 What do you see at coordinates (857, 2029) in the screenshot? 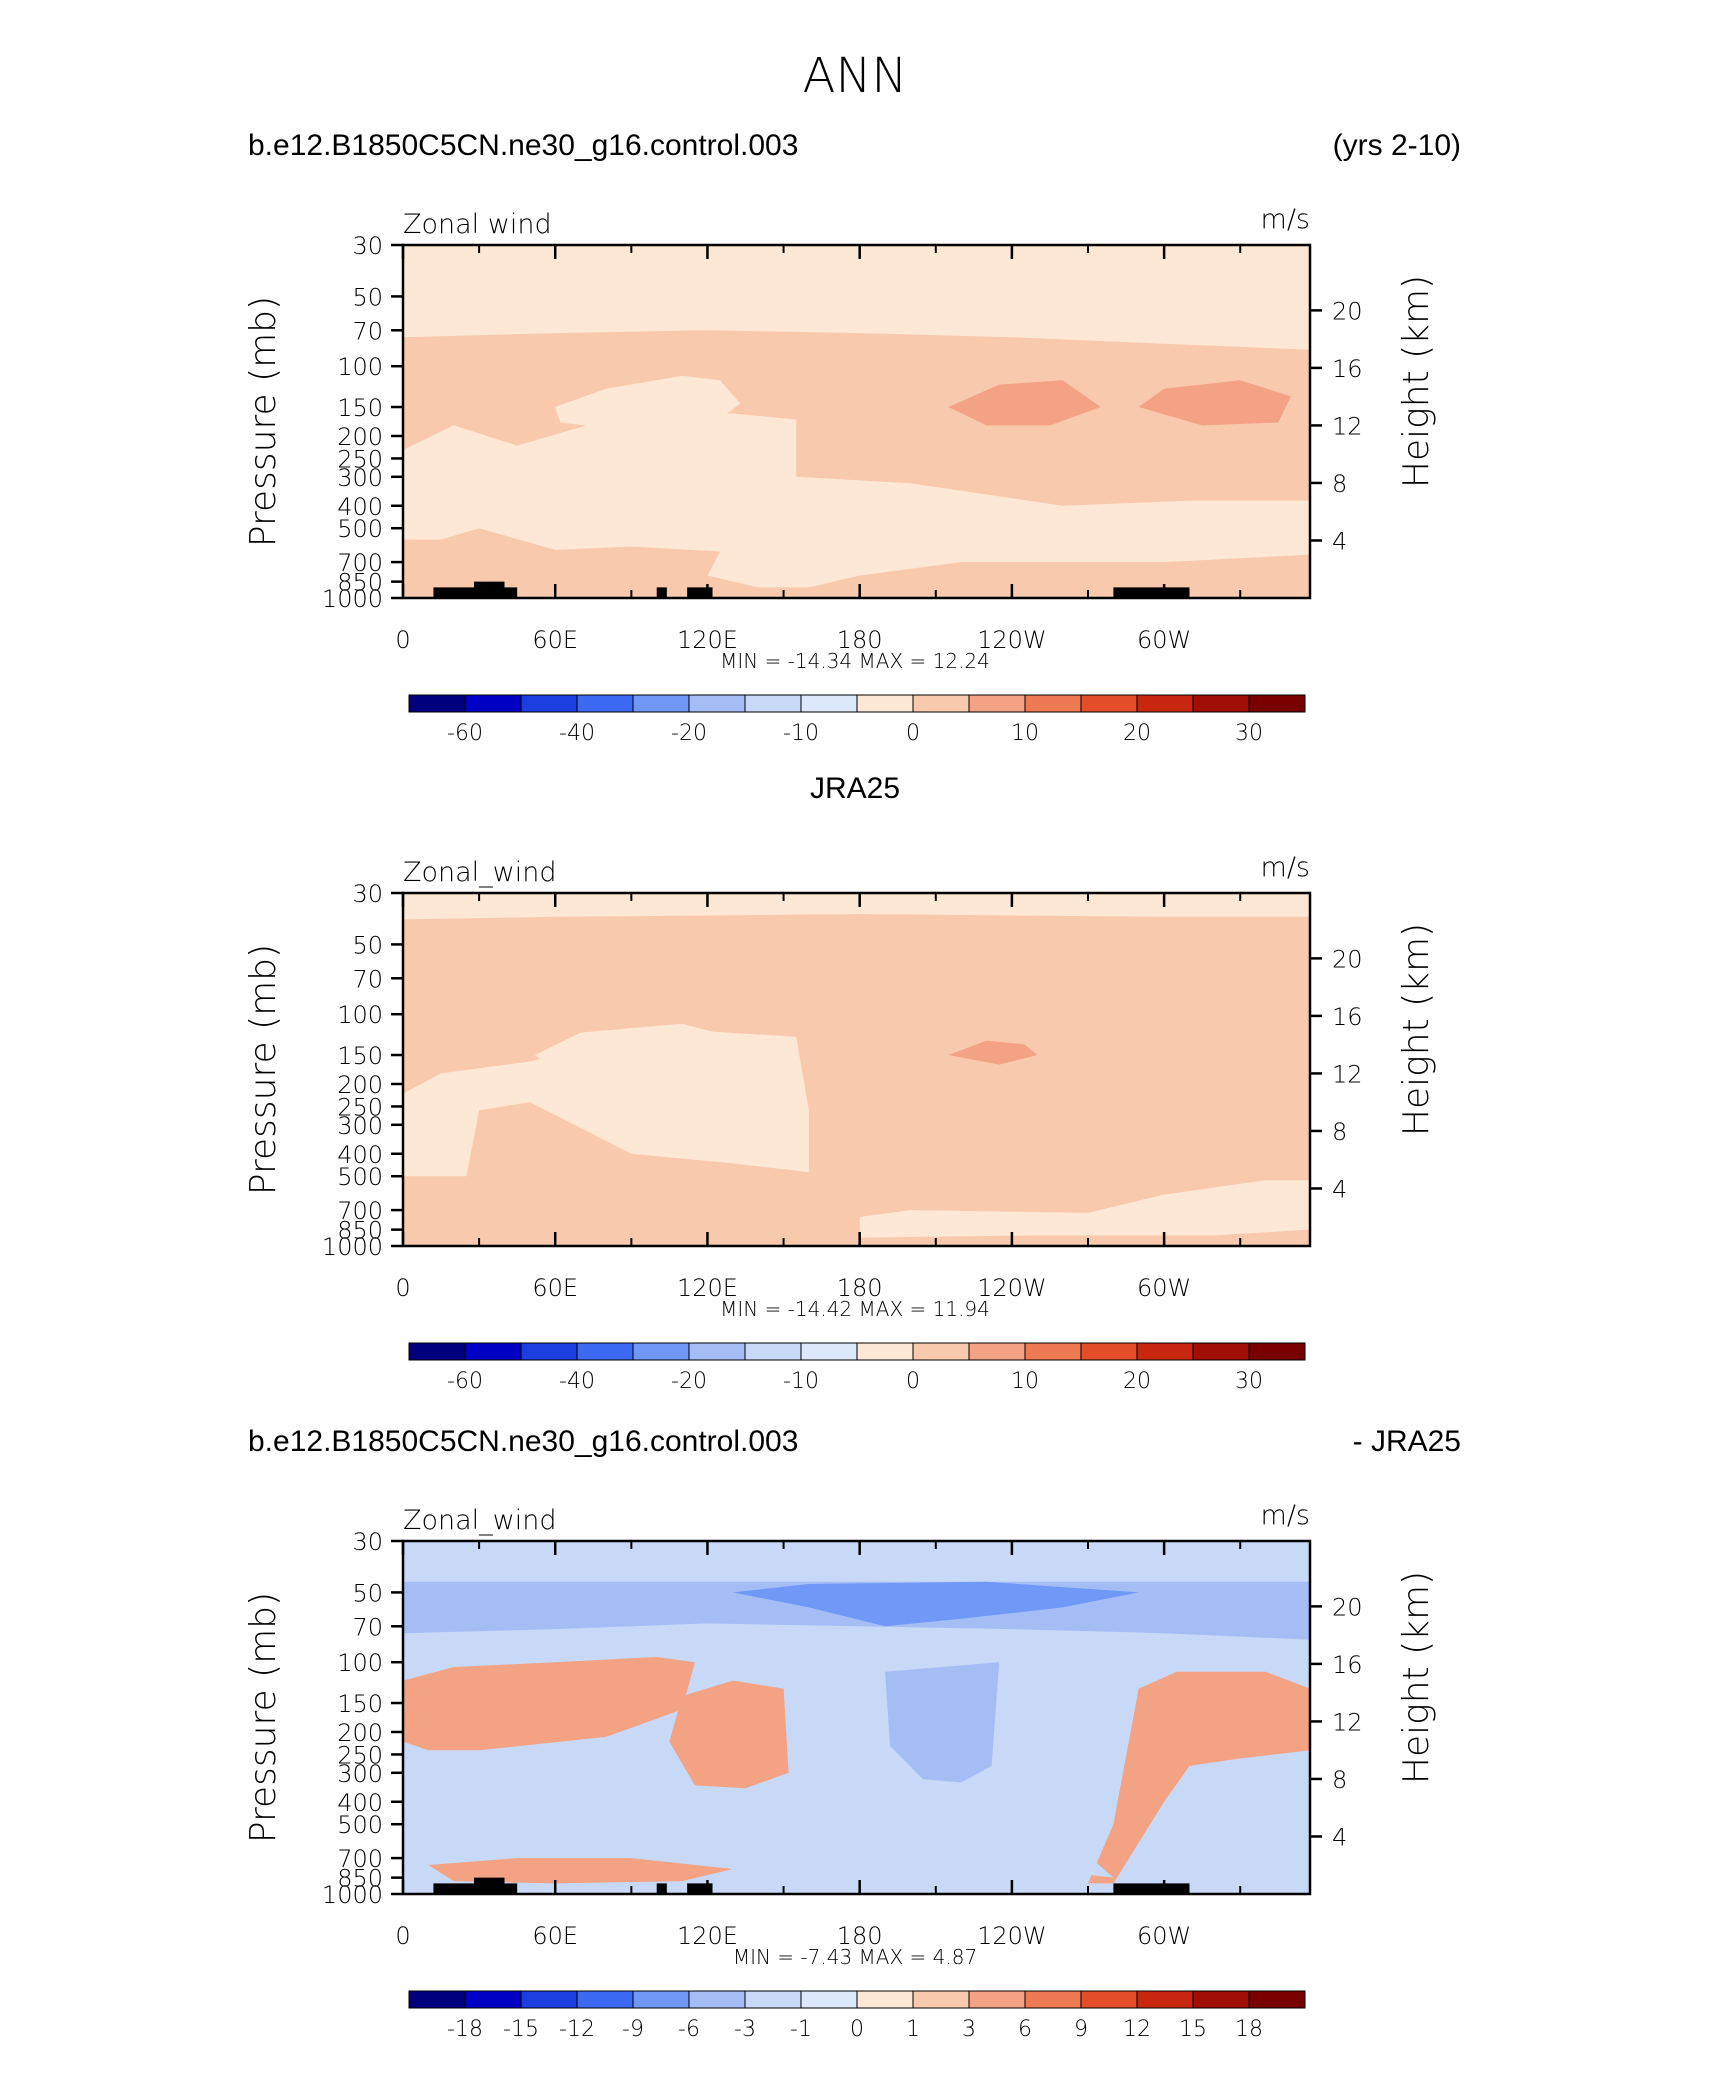
I see `colorbar-label: 0` at bounding box center [857, 2029].